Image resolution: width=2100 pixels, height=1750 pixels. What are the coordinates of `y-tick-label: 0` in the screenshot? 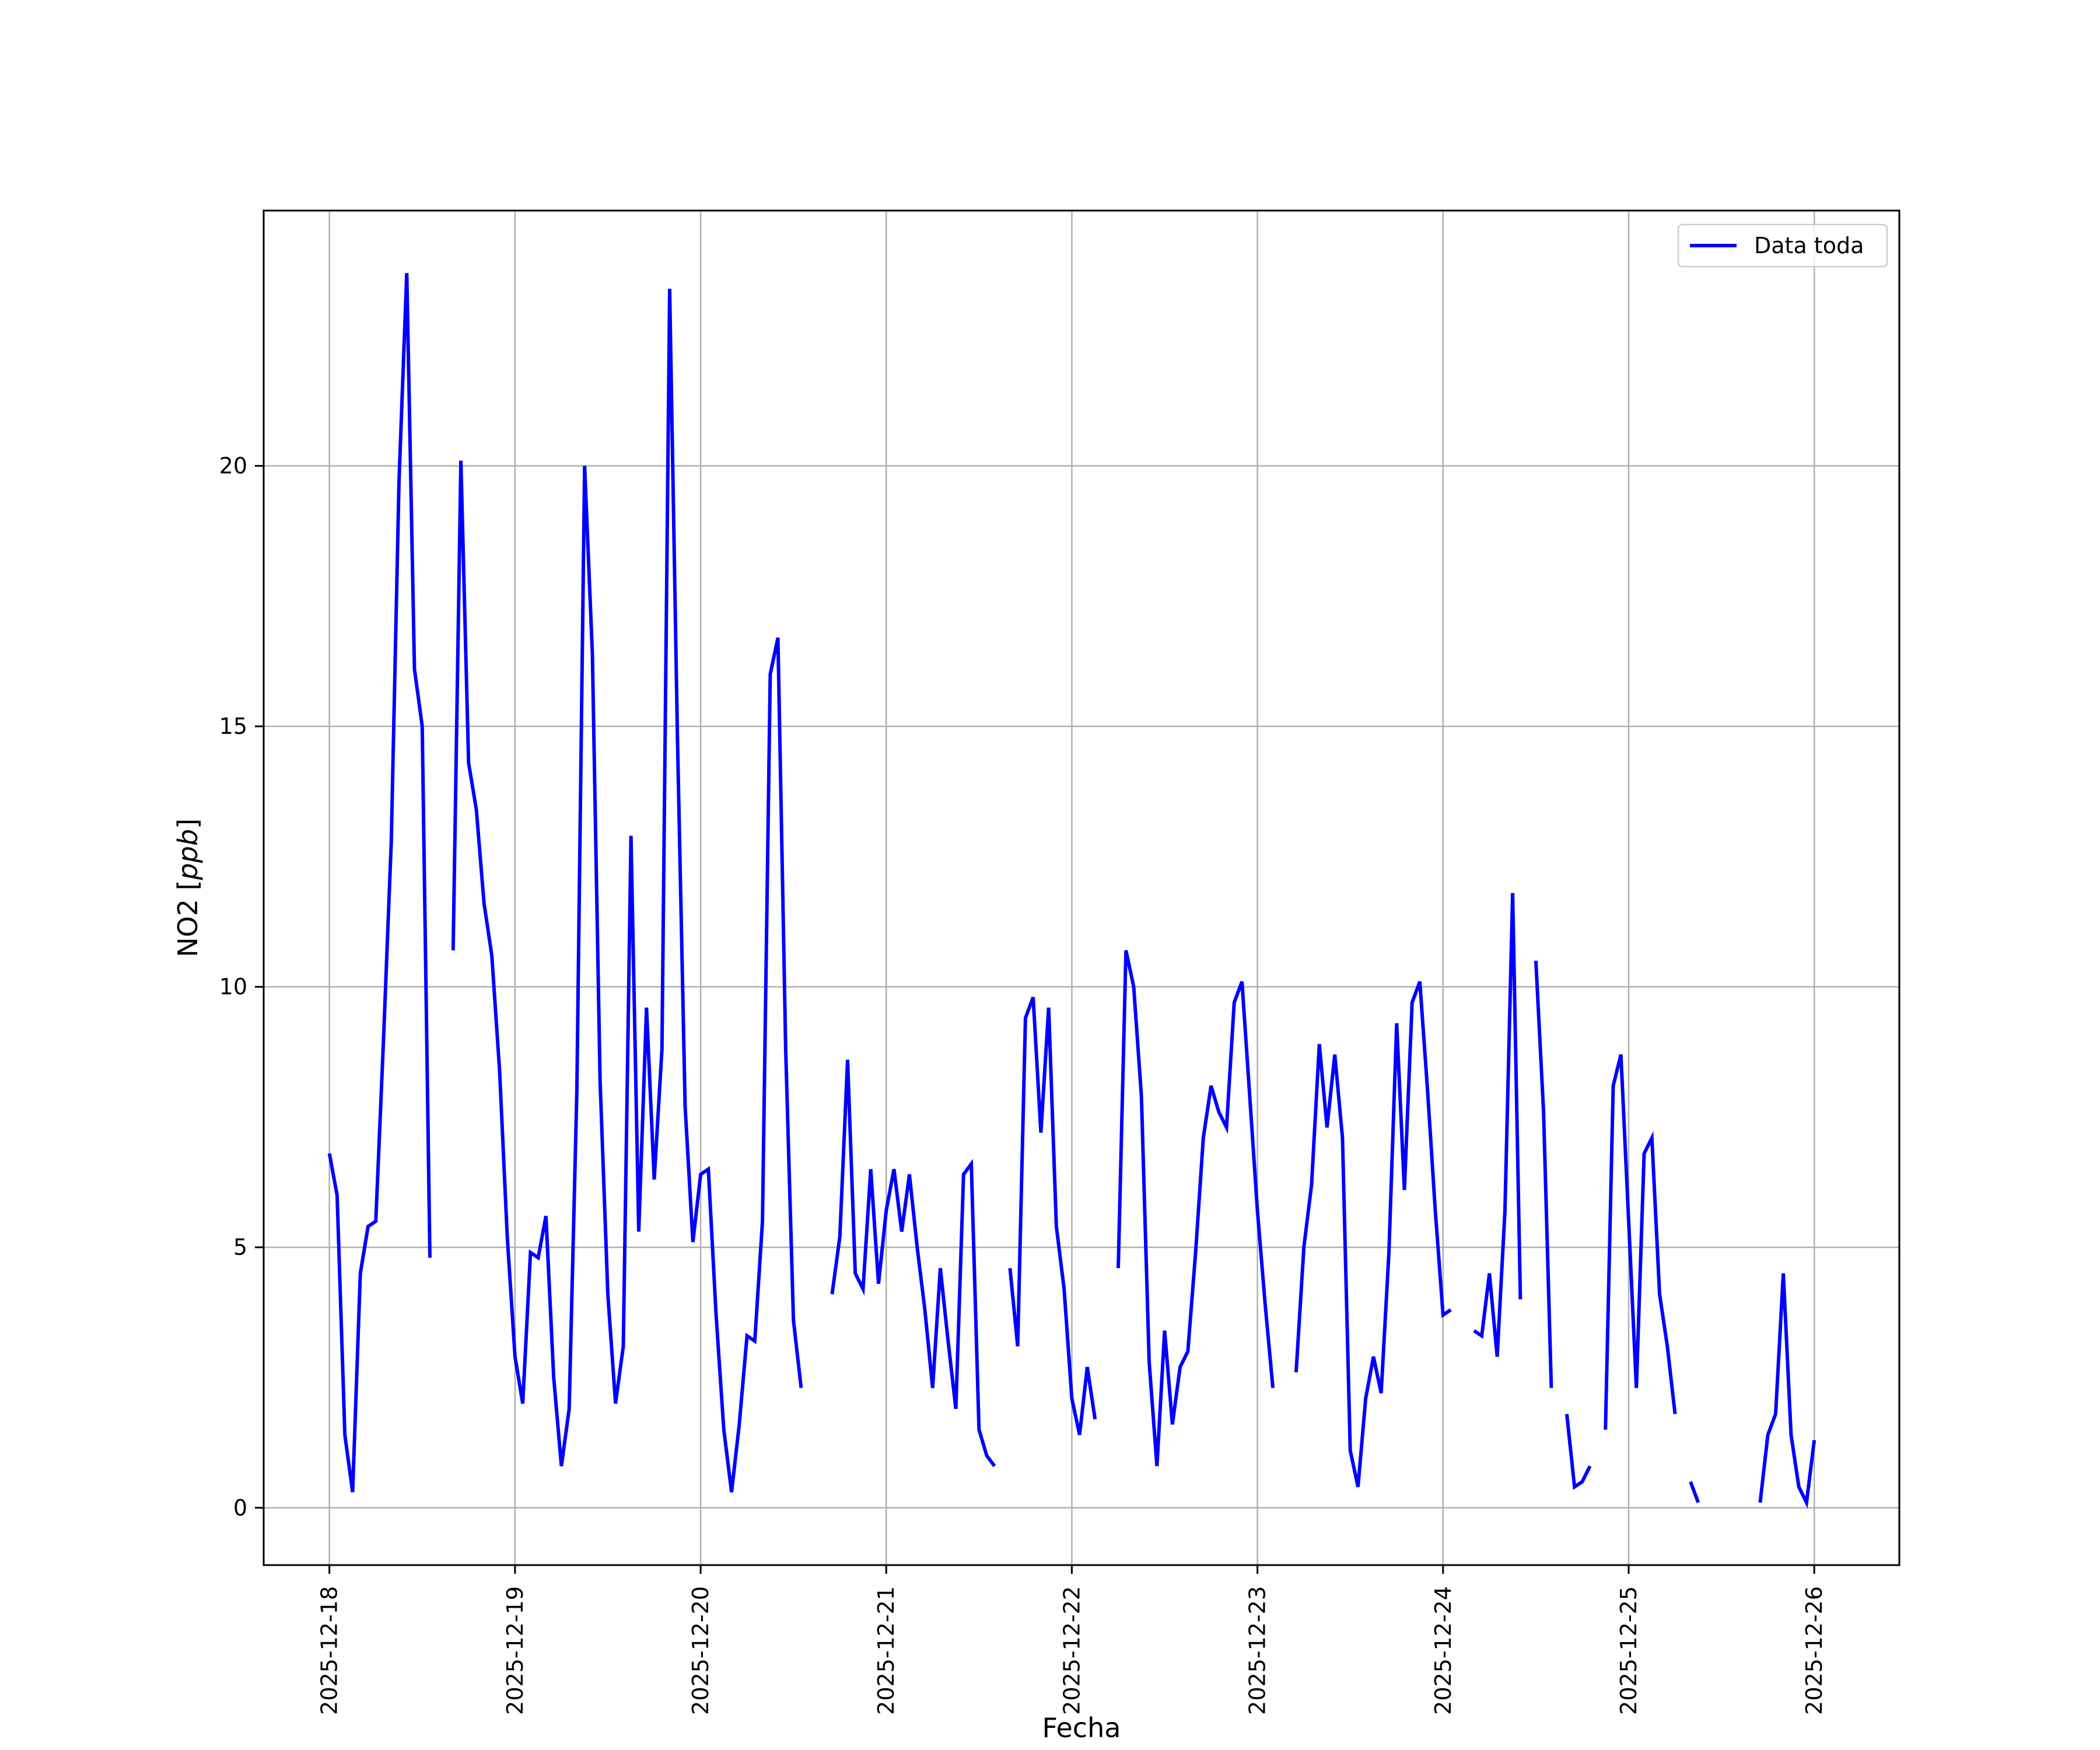 It's located at (240, 1508).